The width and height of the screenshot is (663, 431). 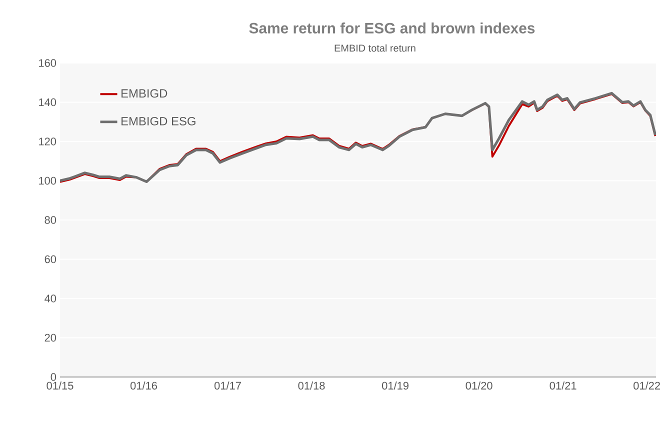 I want to click on x-tick-label: 01/16, so click(x=143, y=386).